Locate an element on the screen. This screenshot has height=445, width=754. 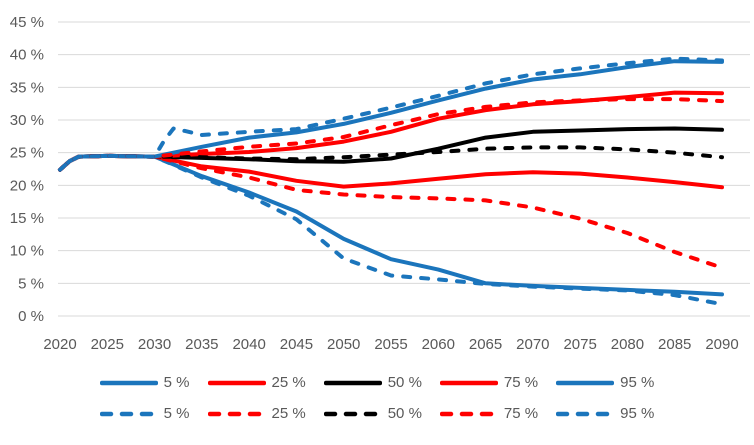
legend-item-solid-5: 5 % is located at coordinates (144, 382).